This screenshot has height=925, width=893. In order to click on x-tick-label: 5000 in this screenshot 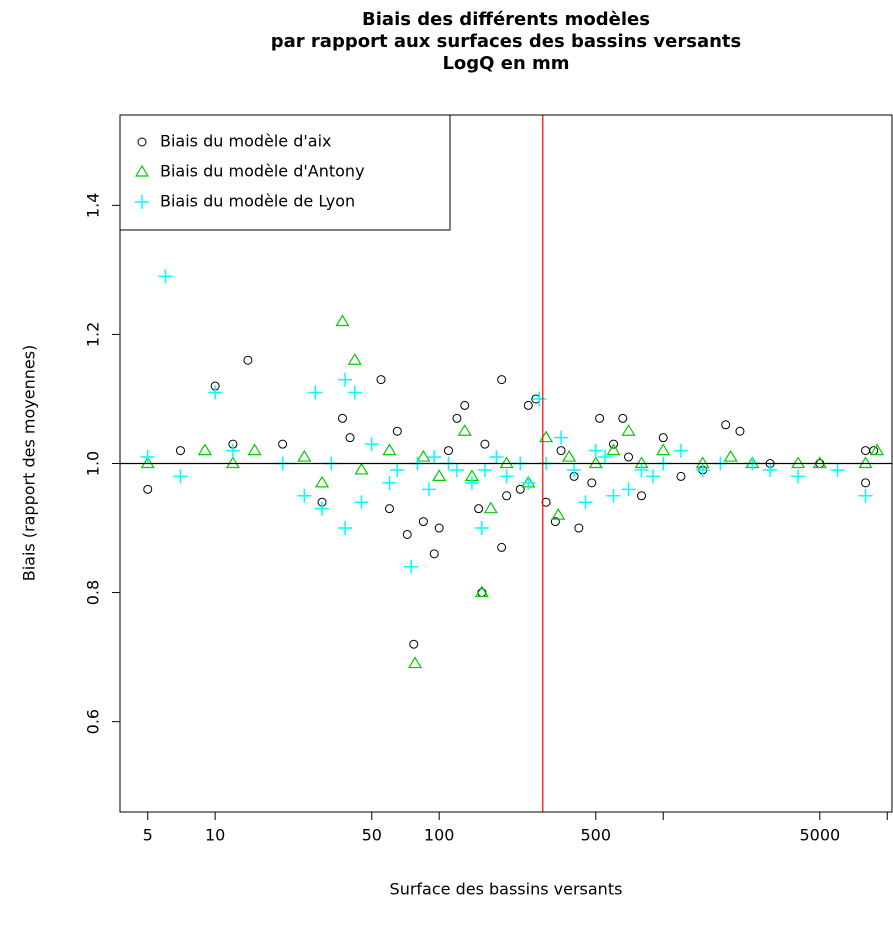, I will do `click(819, 835)`.